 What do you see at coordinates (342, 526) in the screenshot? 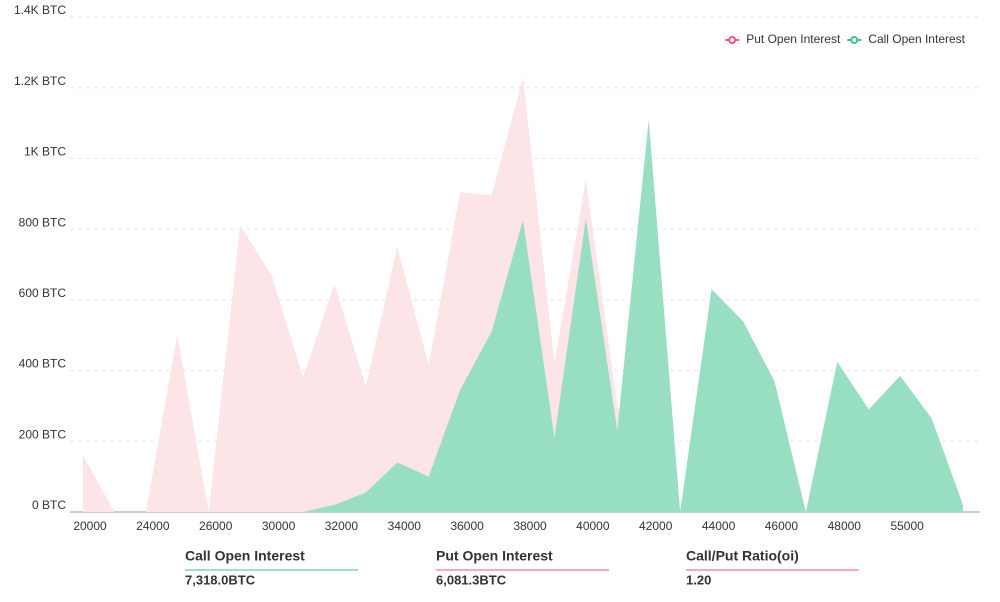
I see `x-tick-label: 32000` at bounding box center [342, 526].